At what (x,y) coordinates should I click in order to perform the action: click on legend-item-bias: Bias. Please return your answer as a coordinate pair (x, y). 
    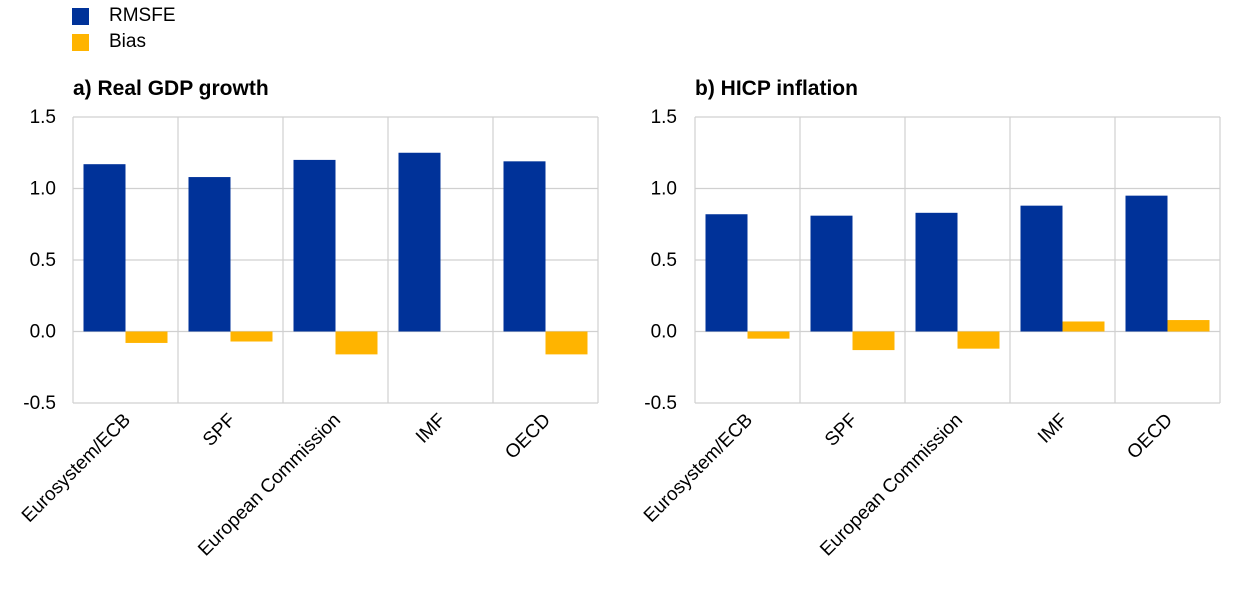
    Looking at the image, I should click on (124, 42).